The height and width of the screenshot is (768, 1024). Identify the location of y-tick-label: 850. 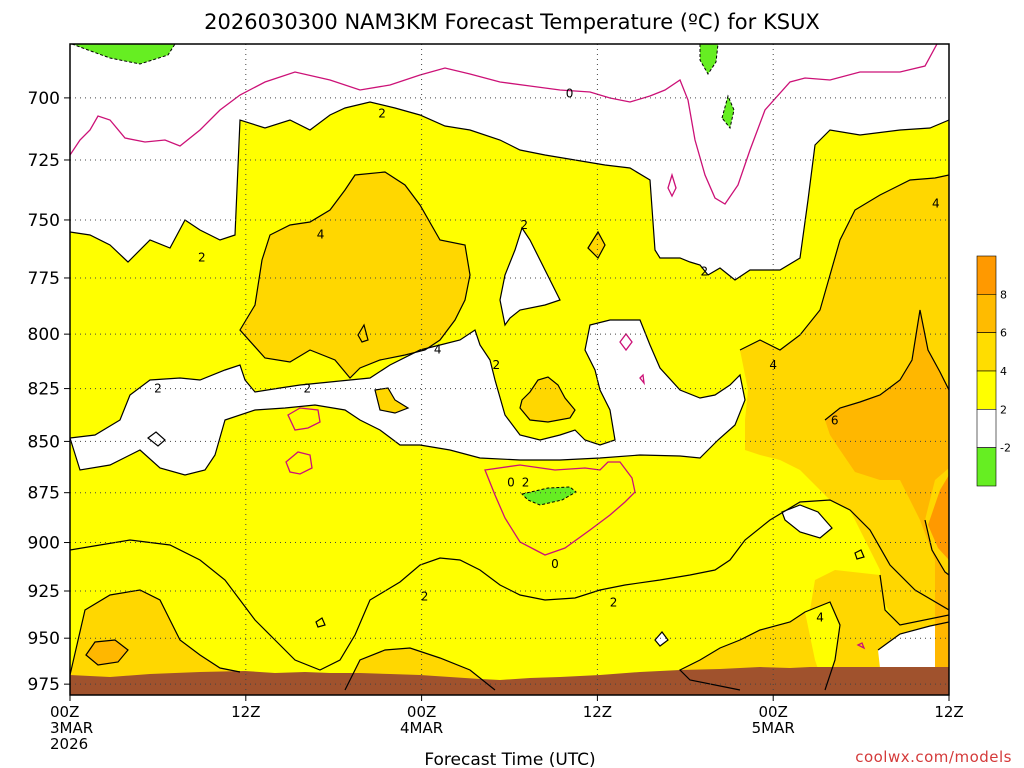
(44, 442).